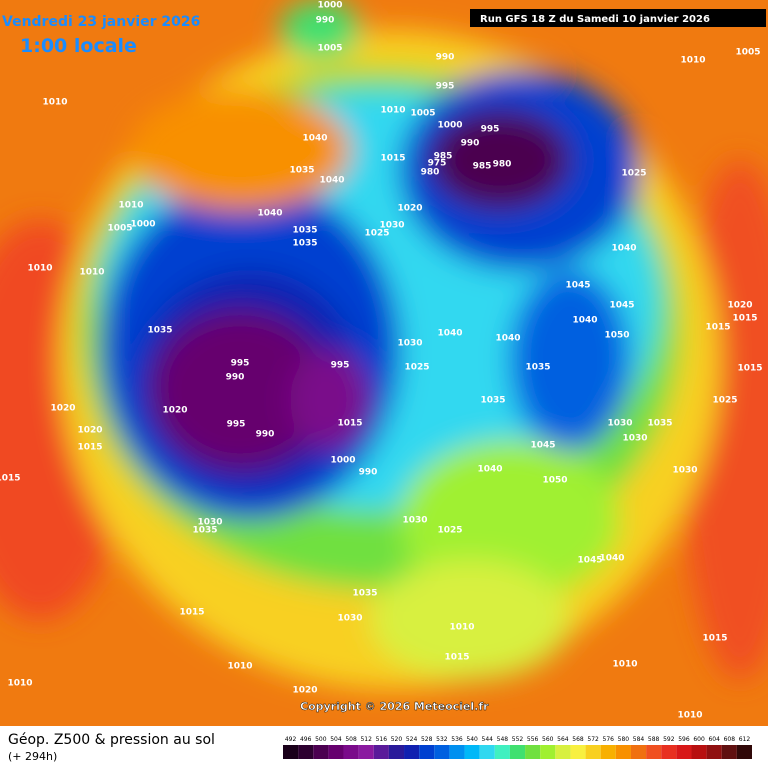 This screenshot has width=768, height=768. Describe the element at coordinates (745, 739) in the screenshot. I see `scale-label: 612` at that location.